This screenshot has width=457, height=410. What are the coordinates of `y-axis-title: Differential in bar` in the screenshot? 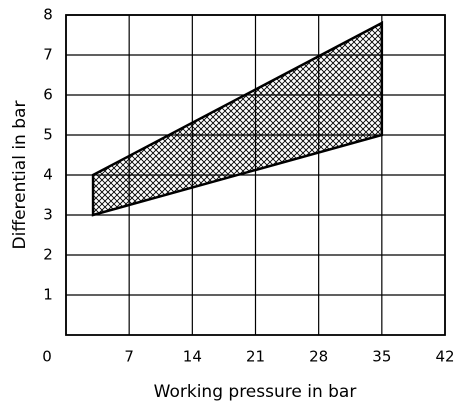 It's located at (20, 175).